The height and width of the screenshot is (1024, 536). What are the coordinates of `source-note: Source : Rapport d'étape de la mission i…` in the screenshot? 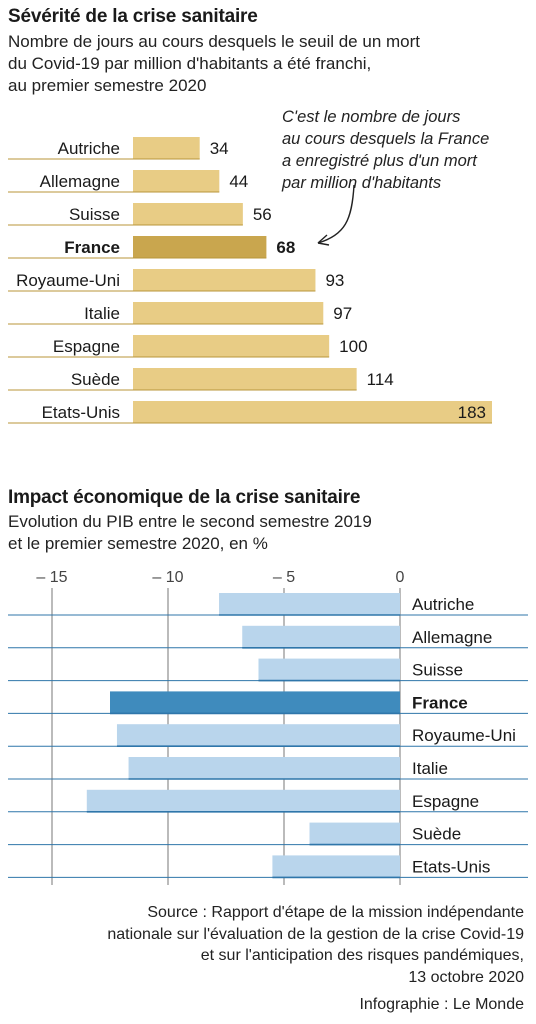 It's located at (315, 945).